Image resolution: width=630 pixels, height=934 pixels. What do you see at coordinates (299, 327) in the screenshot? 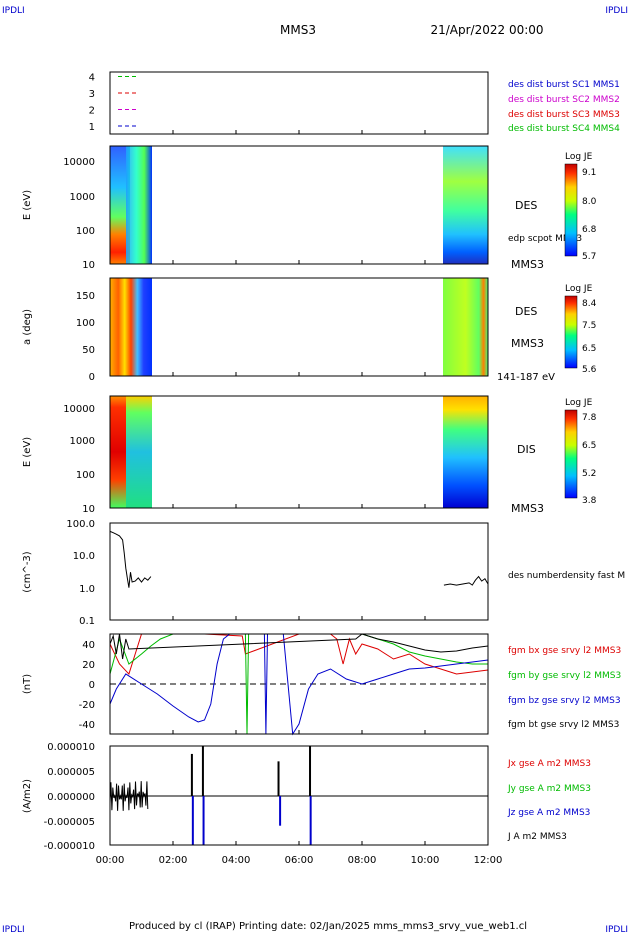
I see `panel-des-pitch-frame` at bounding box center [299, 327].